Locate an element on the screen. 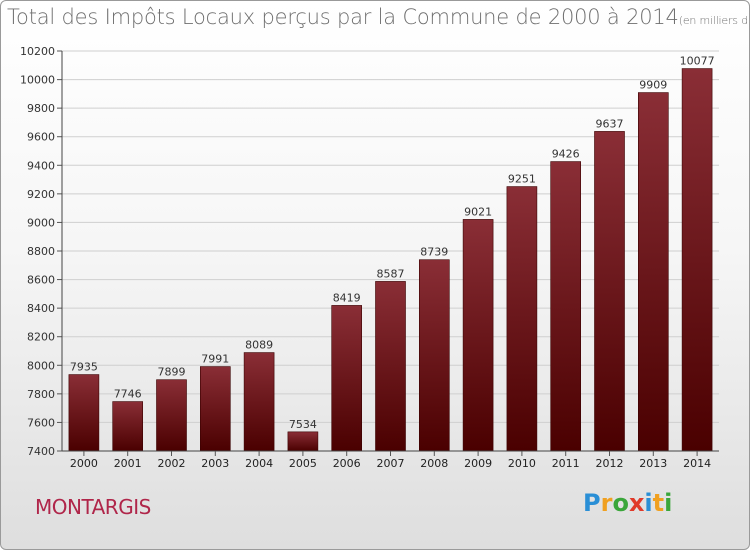 The image size is (750, 550). bar-2013 is located at coordinates (653, 272).